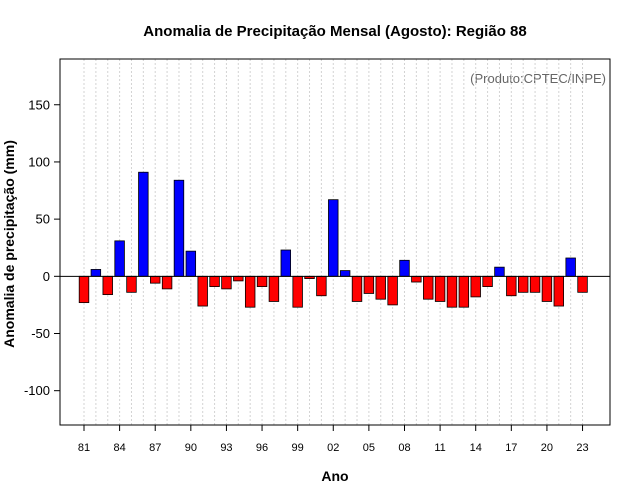 This screenshot has height=500, width=640. What do you see at coordinates (167, 282) in the screenshot?
I see `bar-1988` at bounding box center [167, 282].